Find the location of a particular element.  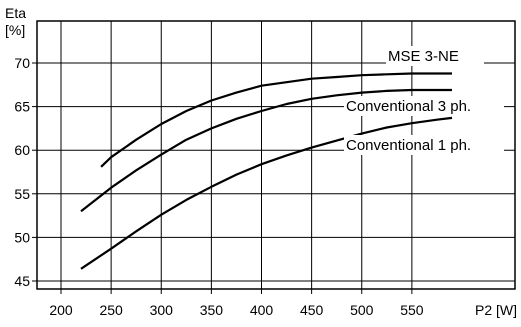

x-tick-label-200: 200 is located at coordinates (61, 310).